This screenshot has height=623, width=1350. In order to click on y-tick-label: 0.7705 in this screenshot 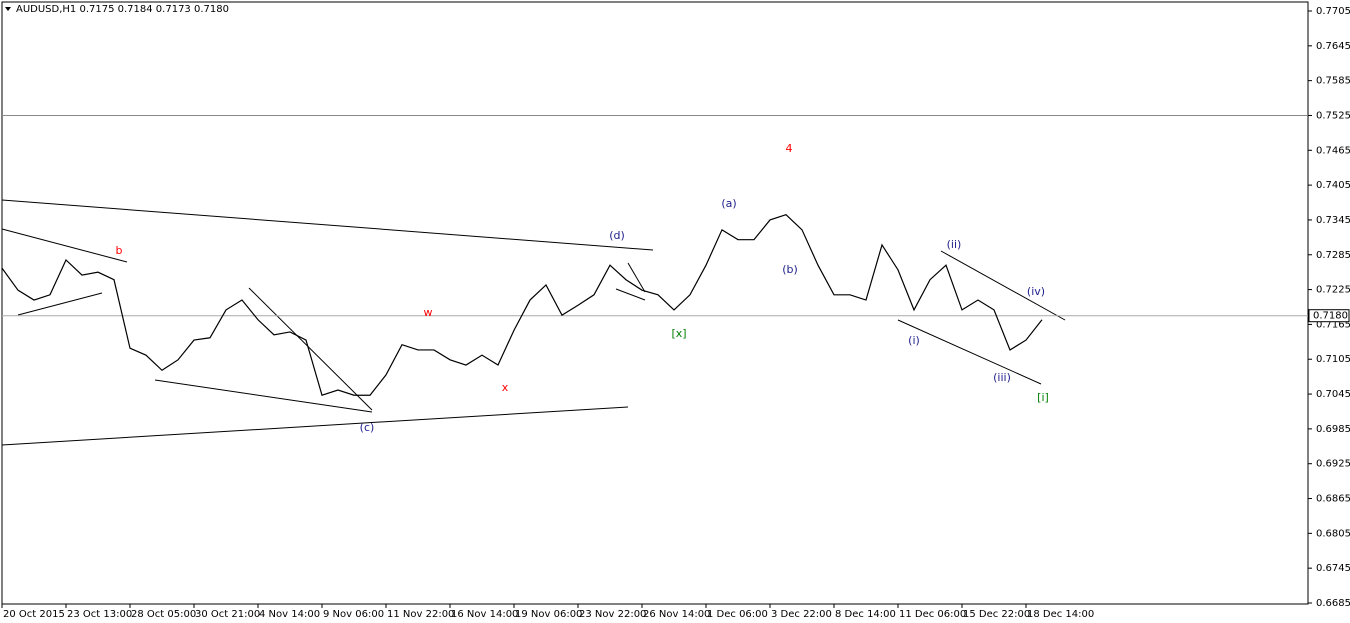, I will do `click(1333, 11)`.